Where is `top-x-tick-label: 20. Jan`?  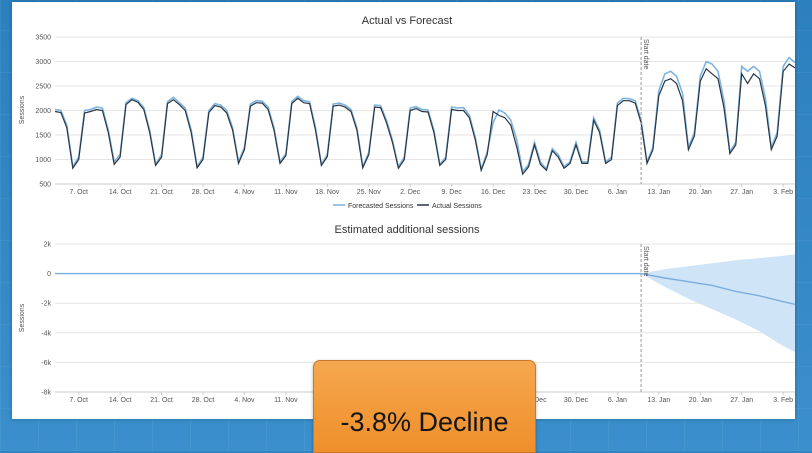
top-x-tick-label: 20. Jan is located at coordinates (700, 192).